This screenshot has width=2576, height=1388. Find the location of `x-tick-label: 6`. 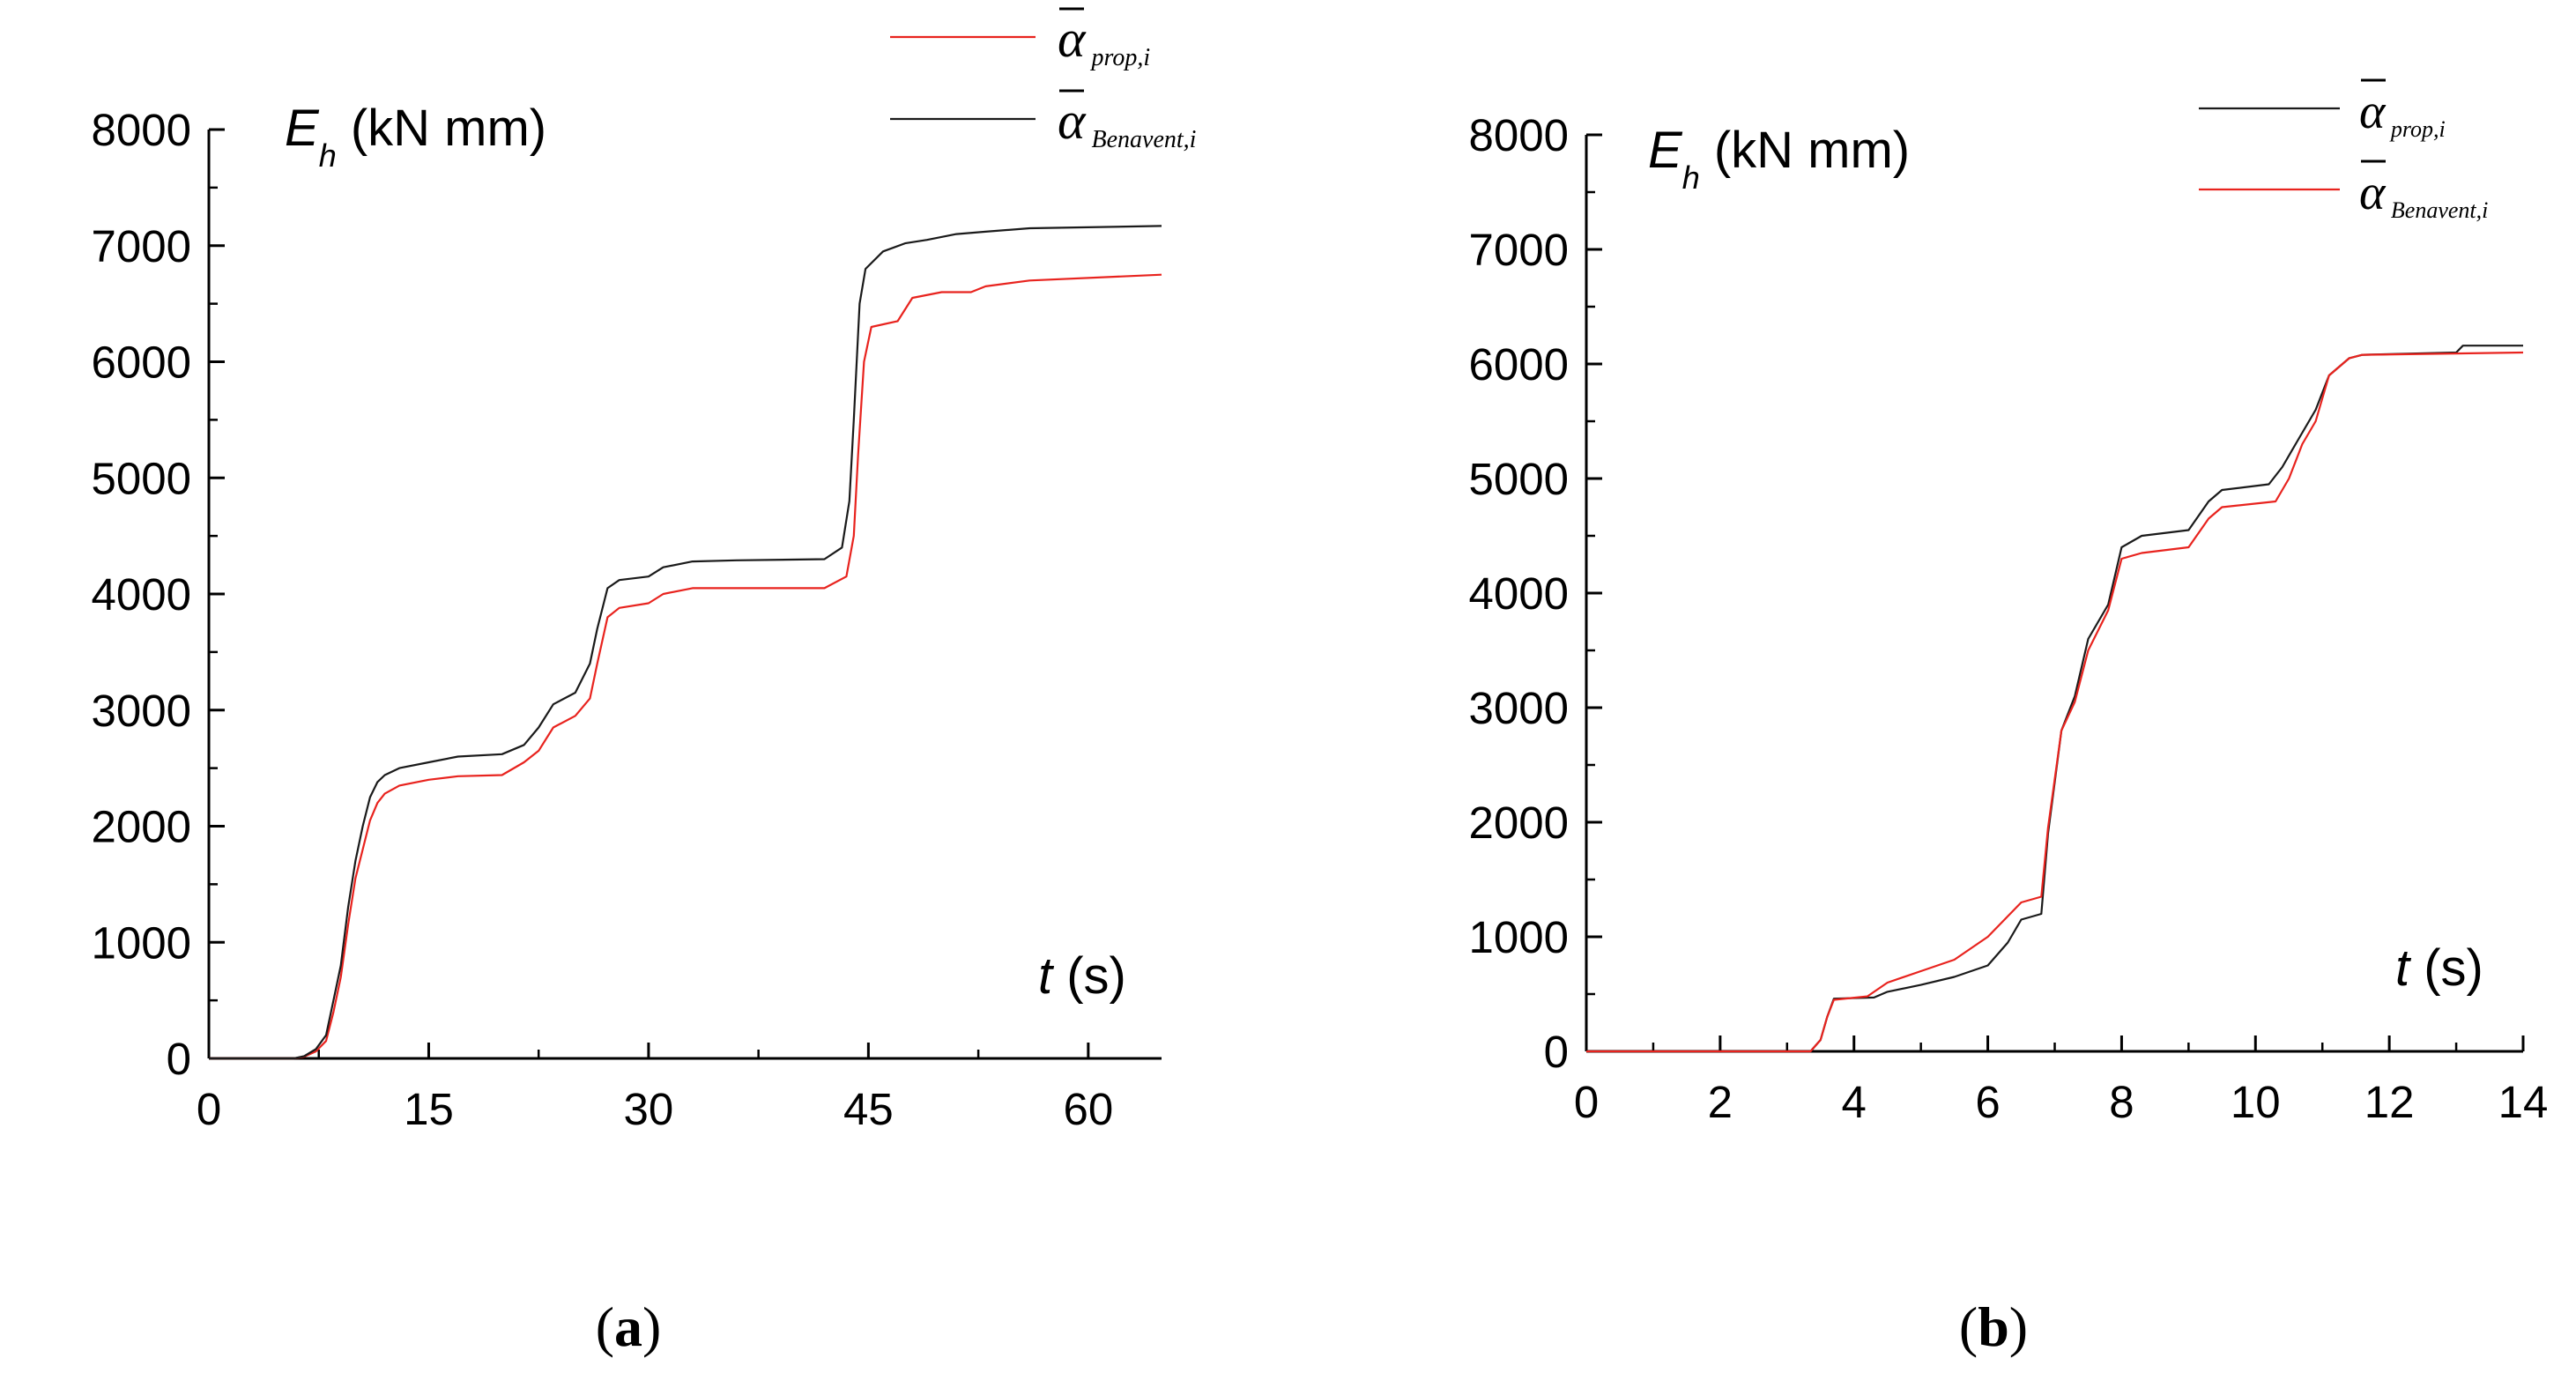

x-tick-label: 6 is located at coordinates (1987, 1102).